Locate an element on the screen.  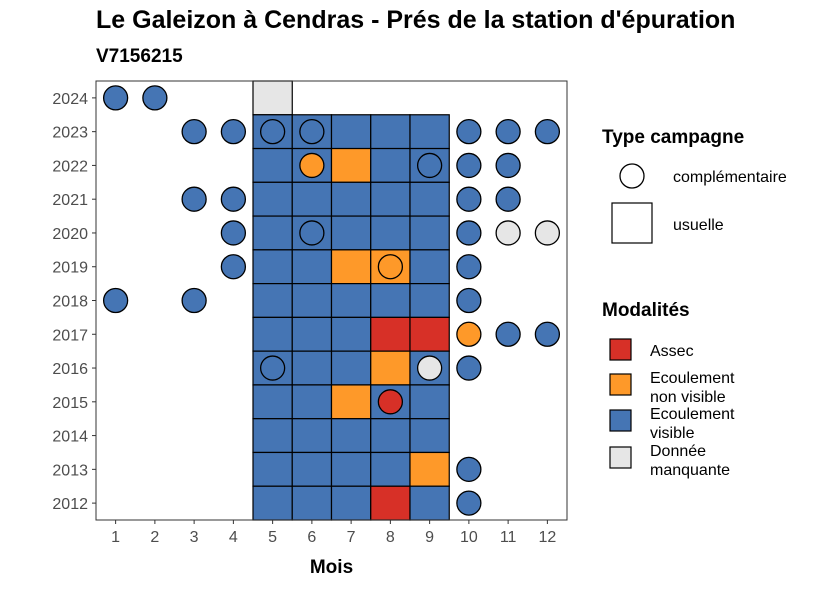
x-tick-label: 11 is located at coordinates (508, 537).